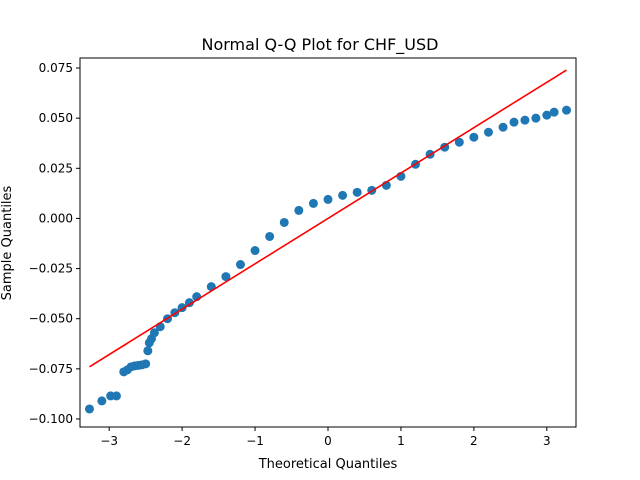  I want to click on y-tick-label: −0.100, so click(51, 419).